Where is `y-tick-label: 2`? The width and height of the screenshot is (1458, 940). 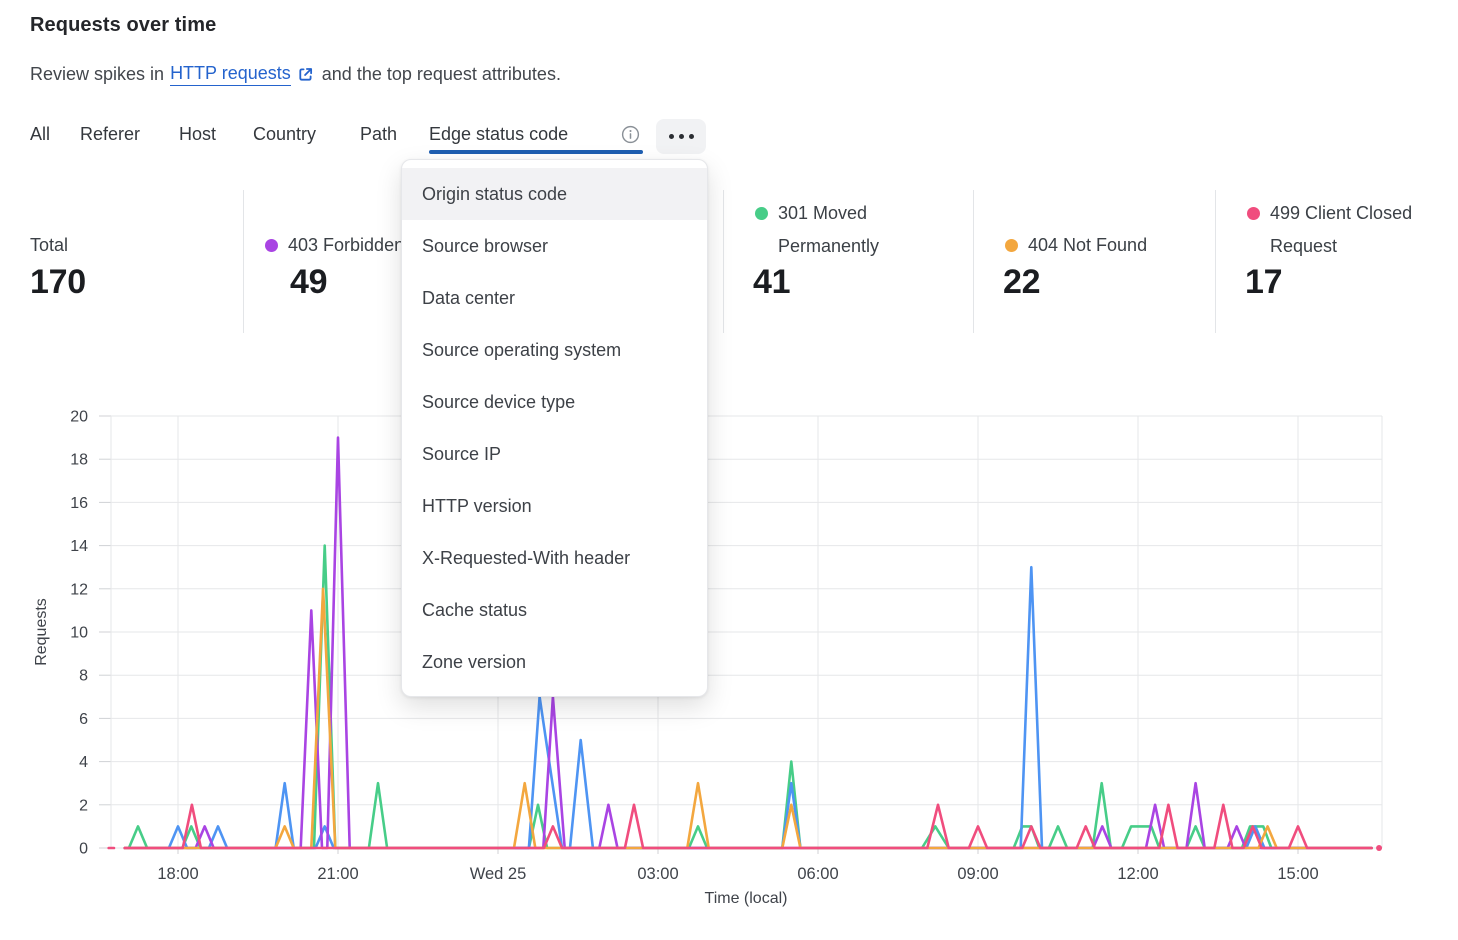
y-tick-label: 2 is located at coordinates (83, 805).